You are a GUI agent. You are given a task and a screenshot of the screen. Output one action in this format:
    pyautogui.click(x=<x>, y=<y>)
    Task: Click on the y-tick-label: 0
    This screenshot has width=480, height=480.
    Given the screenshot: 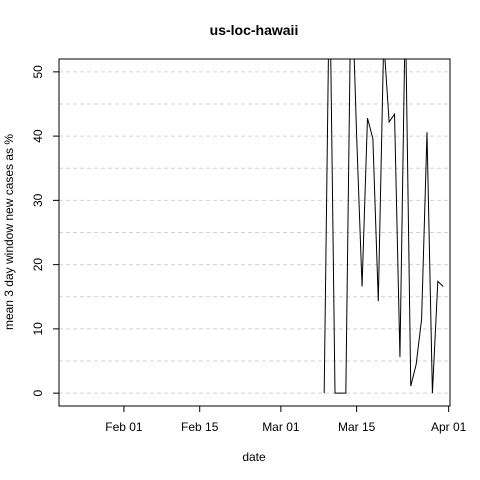 What is the action you would take?
    pyautogui.click(x=38, y=392)
    